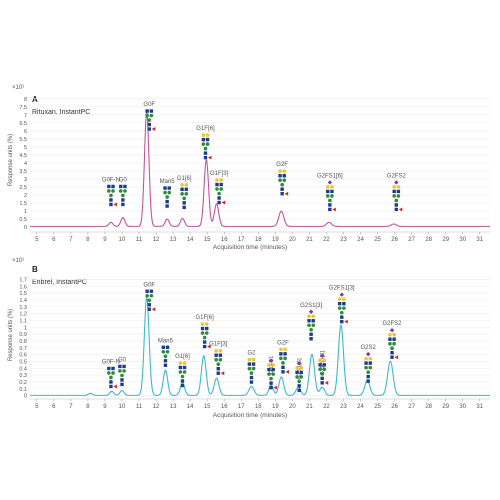 The width and height of the screenshot is (500, 500). I want to click on x-tick-label: 9, so click(105, 407).